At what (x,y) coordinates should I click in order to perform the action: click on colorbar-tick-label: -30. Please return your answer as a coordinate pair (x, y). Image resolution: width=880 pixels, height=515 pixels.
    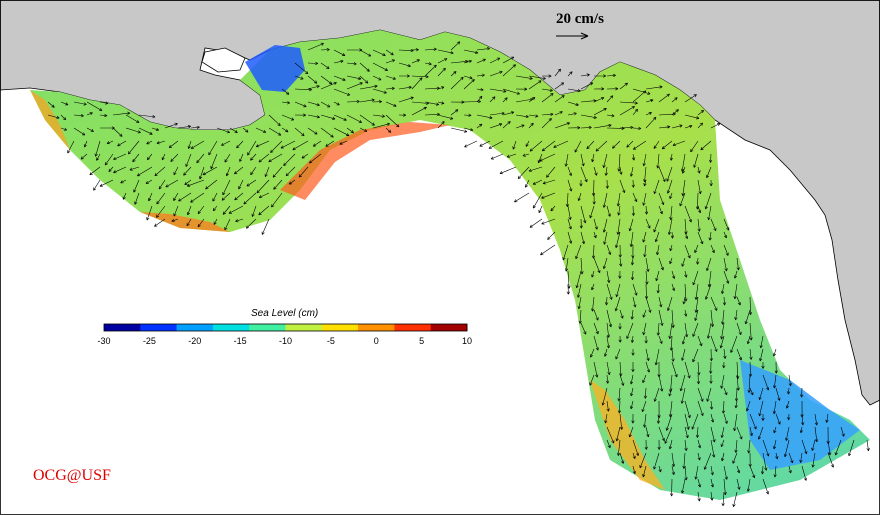
    Looking at the image, I should click on (104, 341).